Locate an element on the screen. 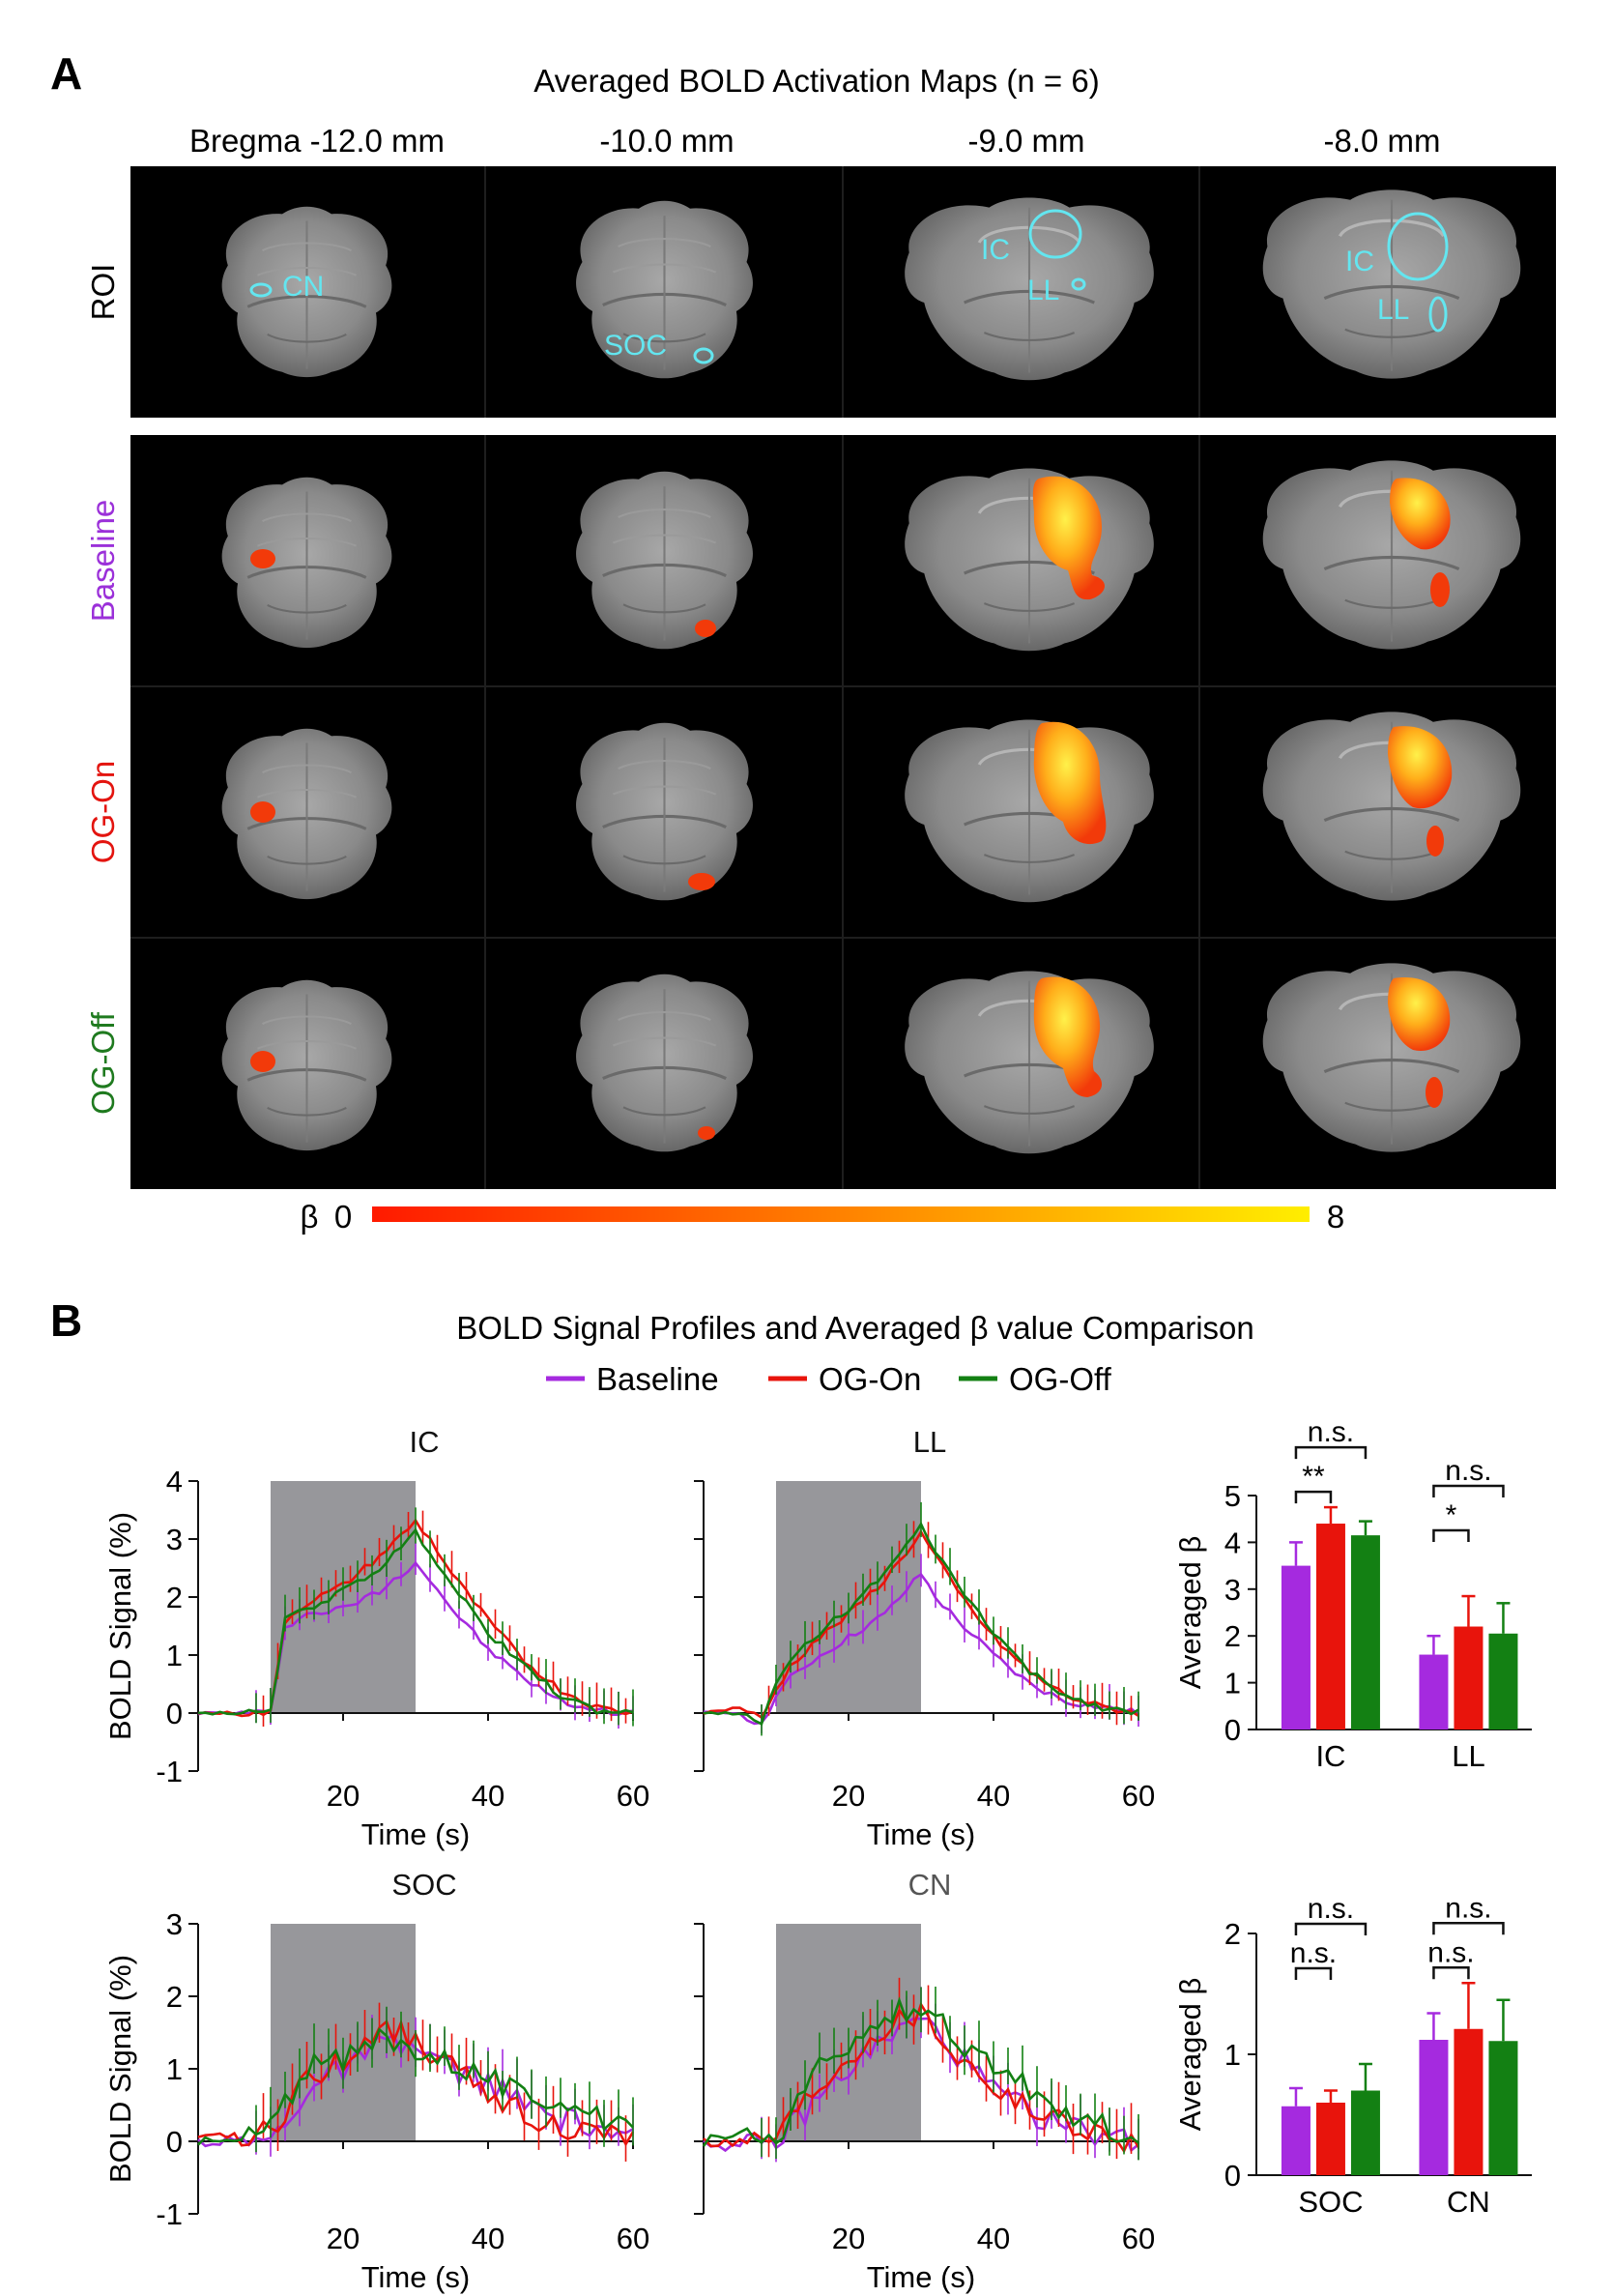 This screenshot has width=1613, height=2296. og-off-row-images is located at coordinates (870, 1058).